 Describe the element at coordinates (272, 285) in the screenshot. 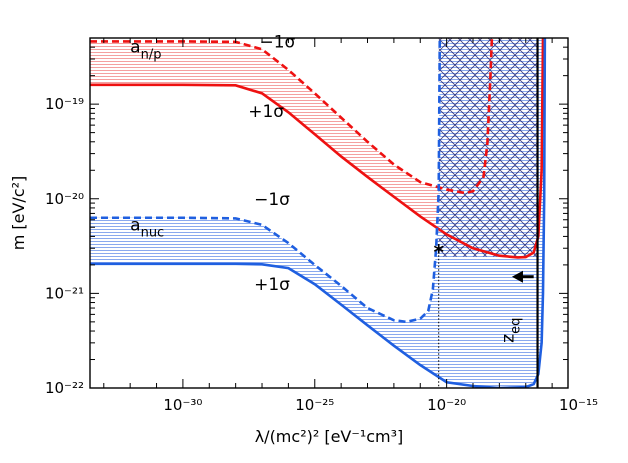

I see `label-anuc-plus: +1σ` at that location.